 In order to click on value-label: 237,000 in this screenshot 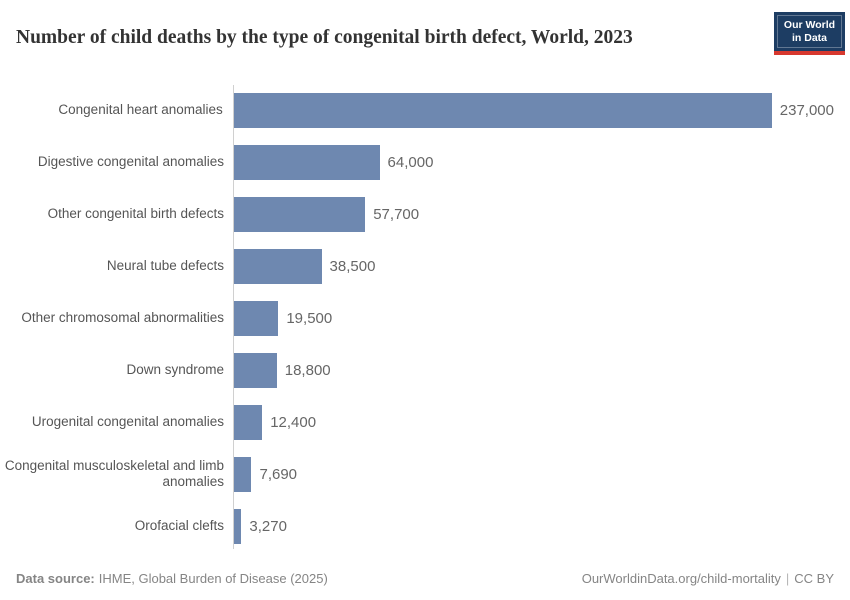, I will do `click(806, 110)`.